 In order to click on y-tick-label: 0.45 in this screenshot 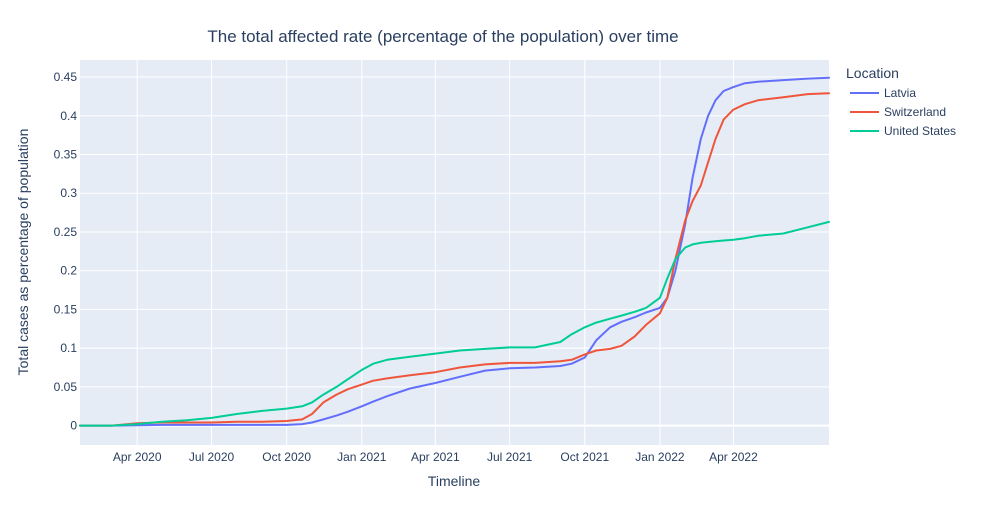, I will do `click(66, 77)`.